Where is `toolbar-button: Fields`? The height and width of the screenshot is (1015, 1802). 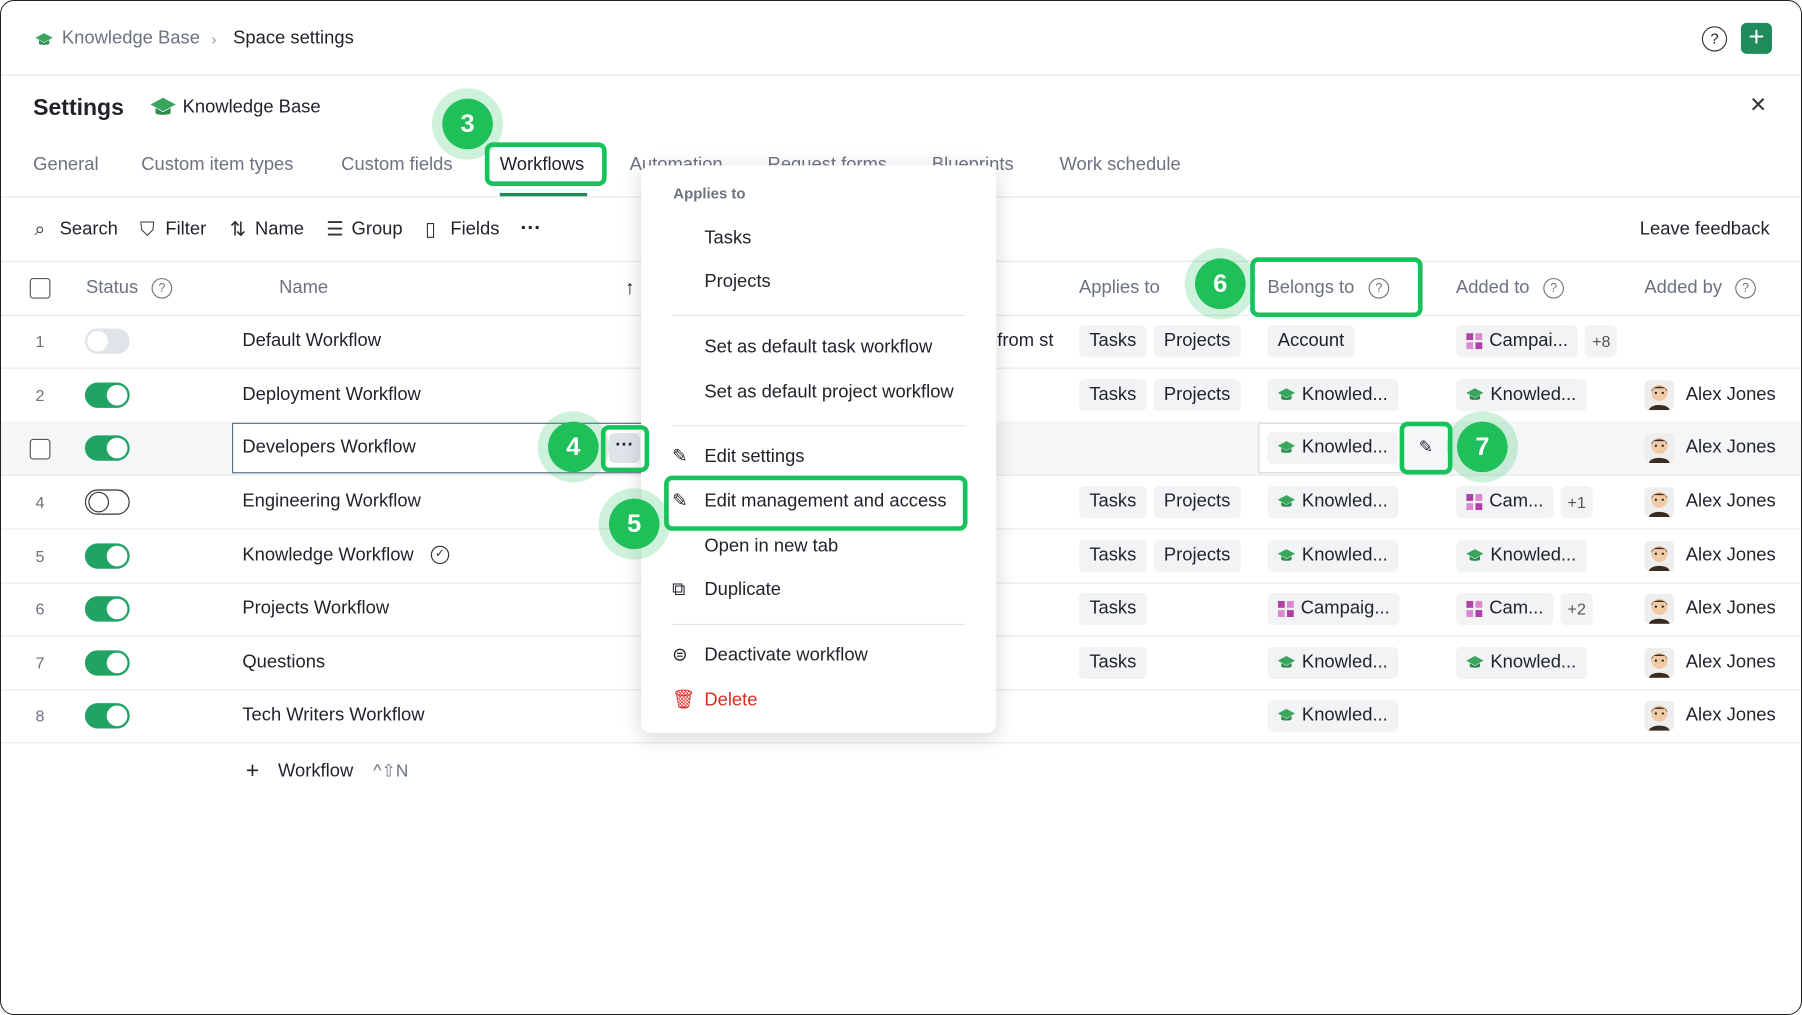 toolbar-button: Fields is located at coordinates (475, 229).